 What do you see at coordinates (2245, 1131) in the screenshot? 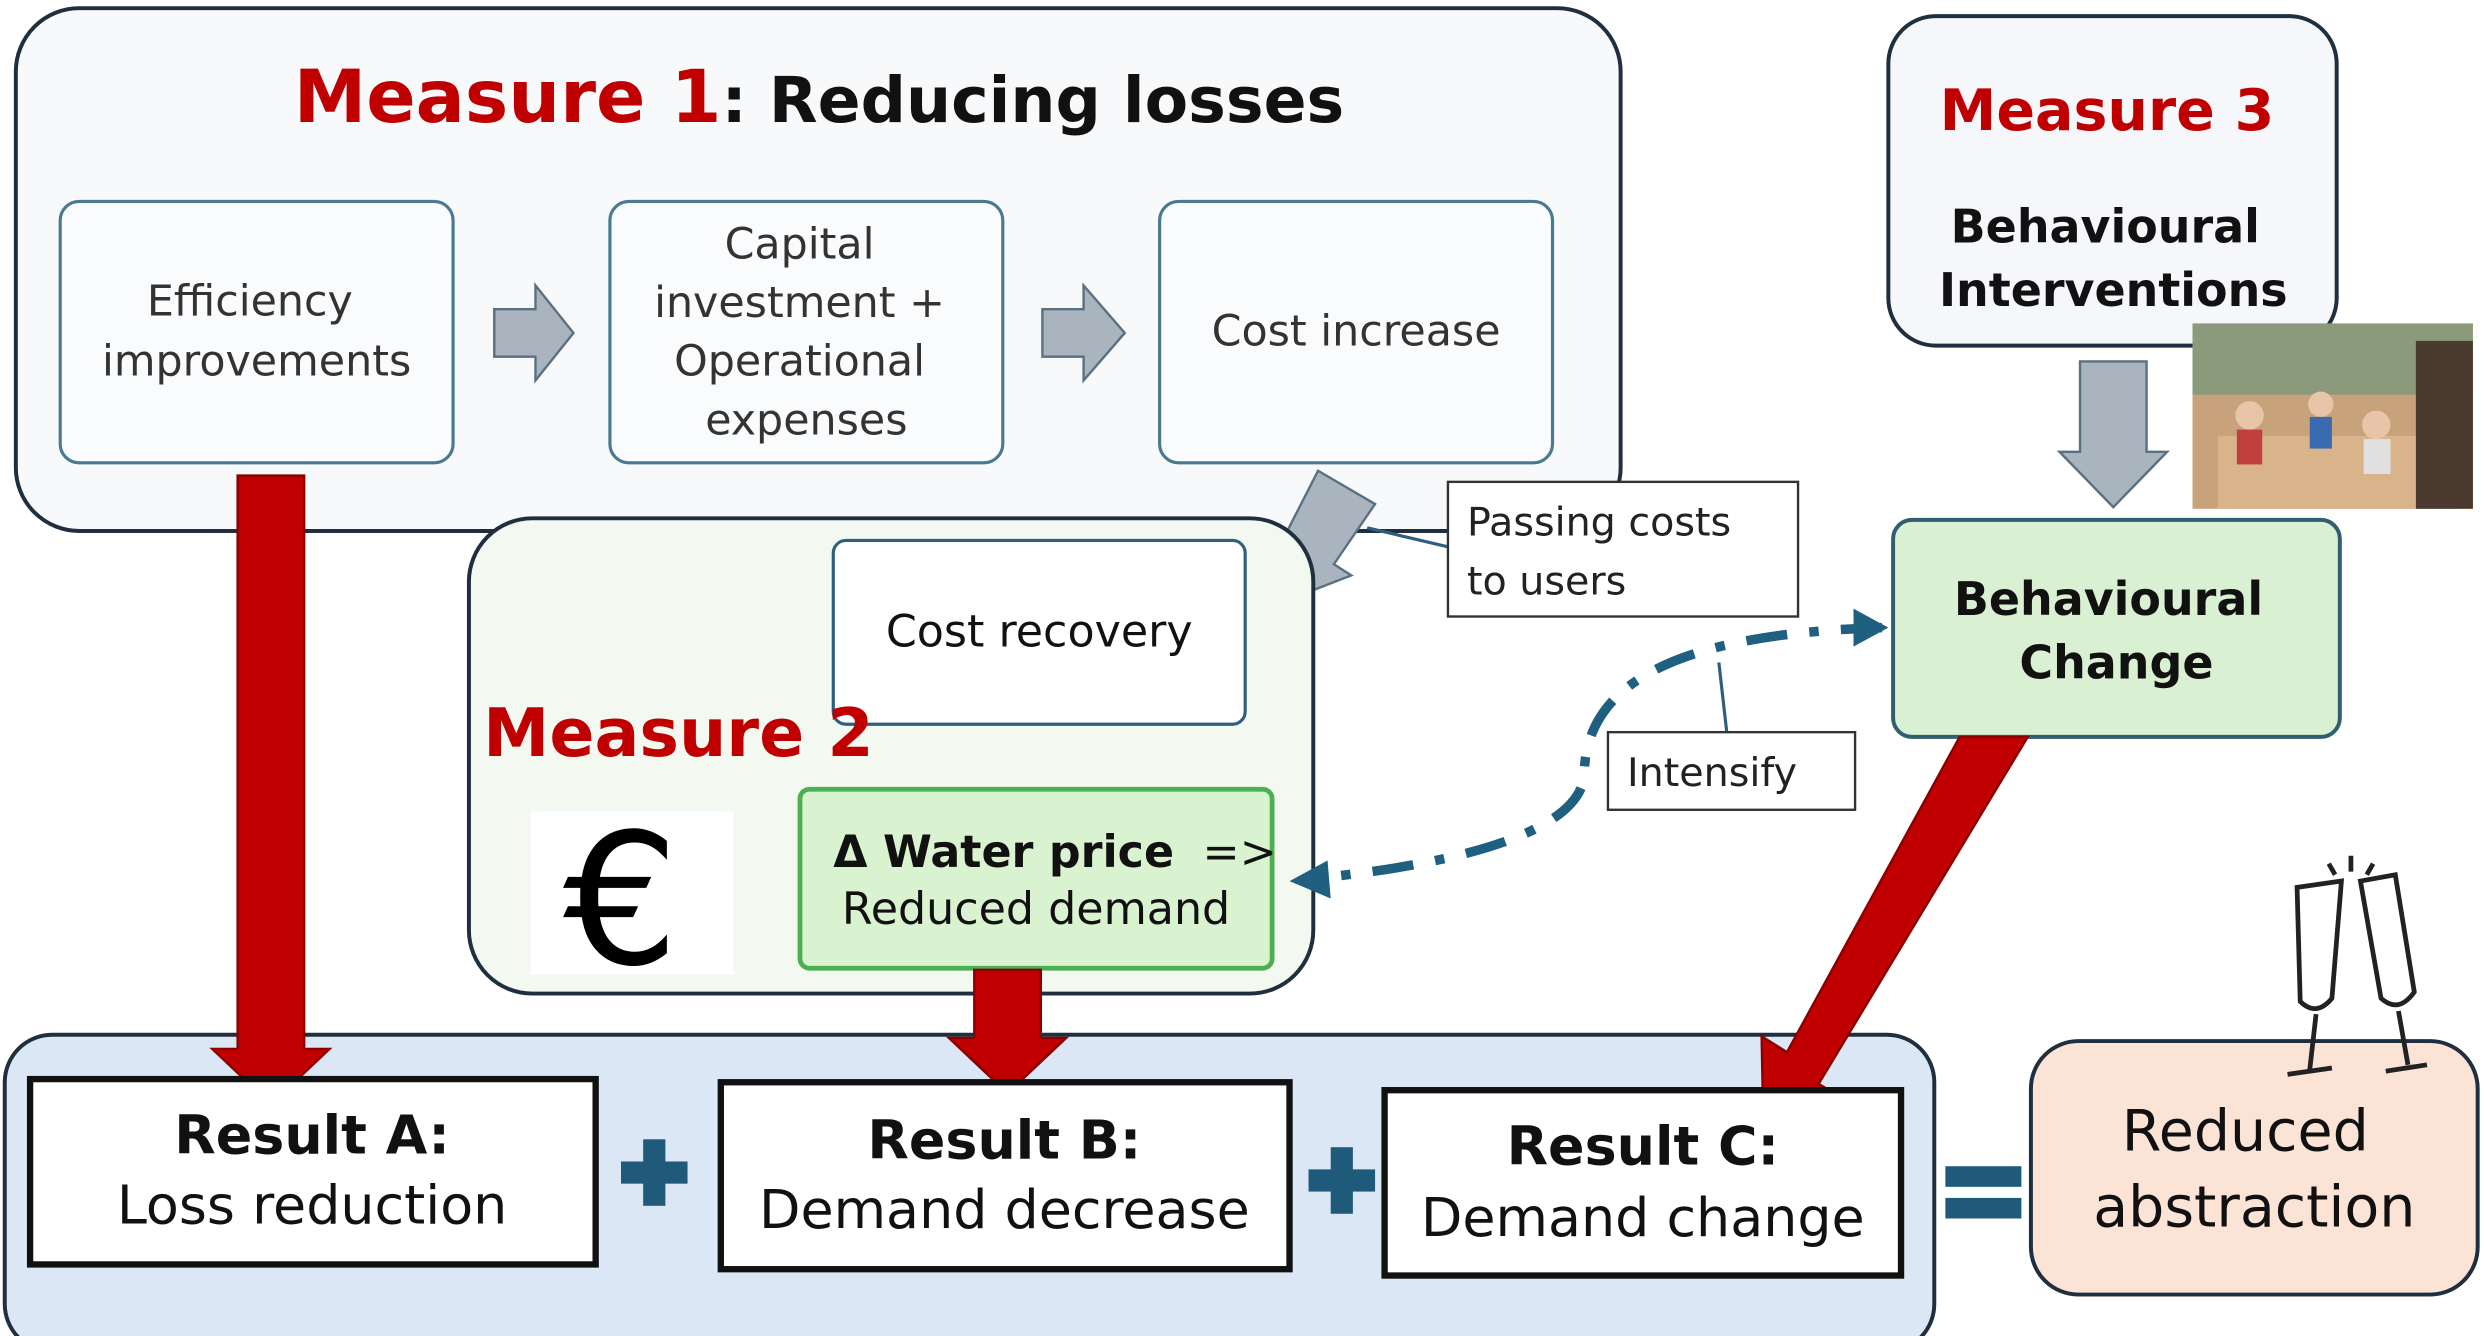
I see `text-line: Reduced` at bounding box center [2245, 1131].